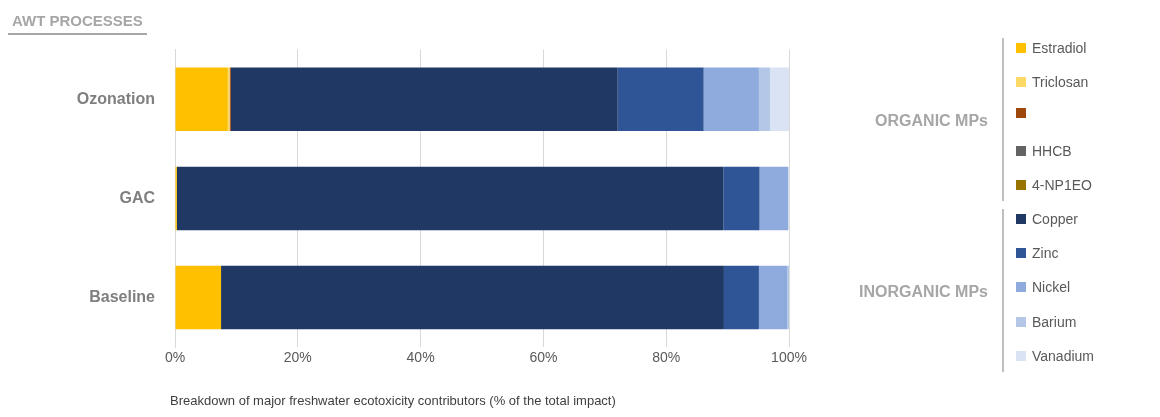 The image size is (1160, 417). Describe the element at coordinates (175, 357) in the screenshot. I see `x-tick-label: 0%` at that location.